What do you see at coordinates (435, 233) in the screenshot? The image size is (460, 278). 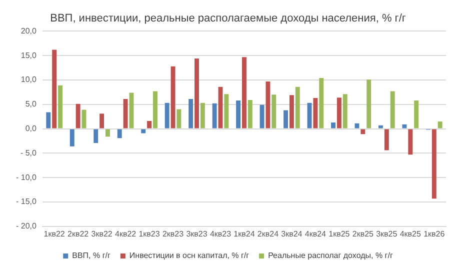 I see `x-tick-label: 1кв26` at bounding box center [435, 233].